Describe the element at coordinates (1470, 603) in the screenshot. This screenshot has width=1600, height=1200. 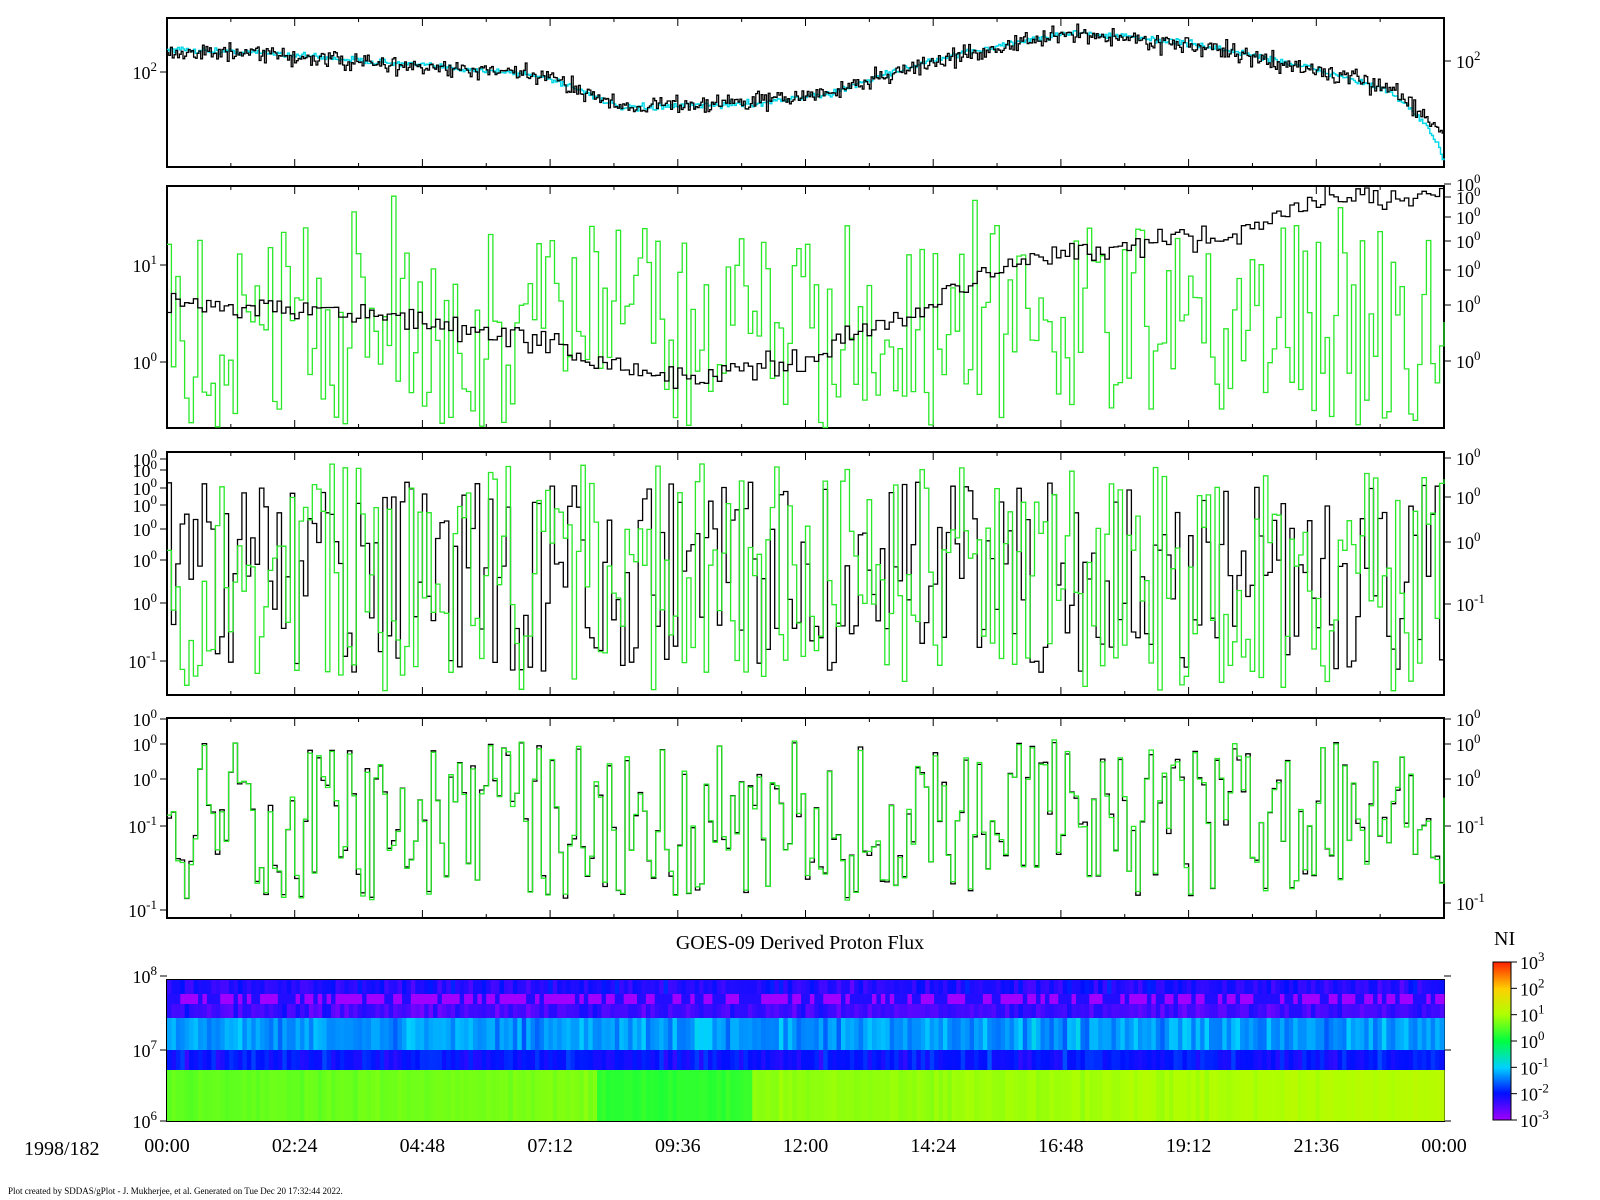
I see `panel-3-y-tick-label-right: 10⁻¹` at that location.